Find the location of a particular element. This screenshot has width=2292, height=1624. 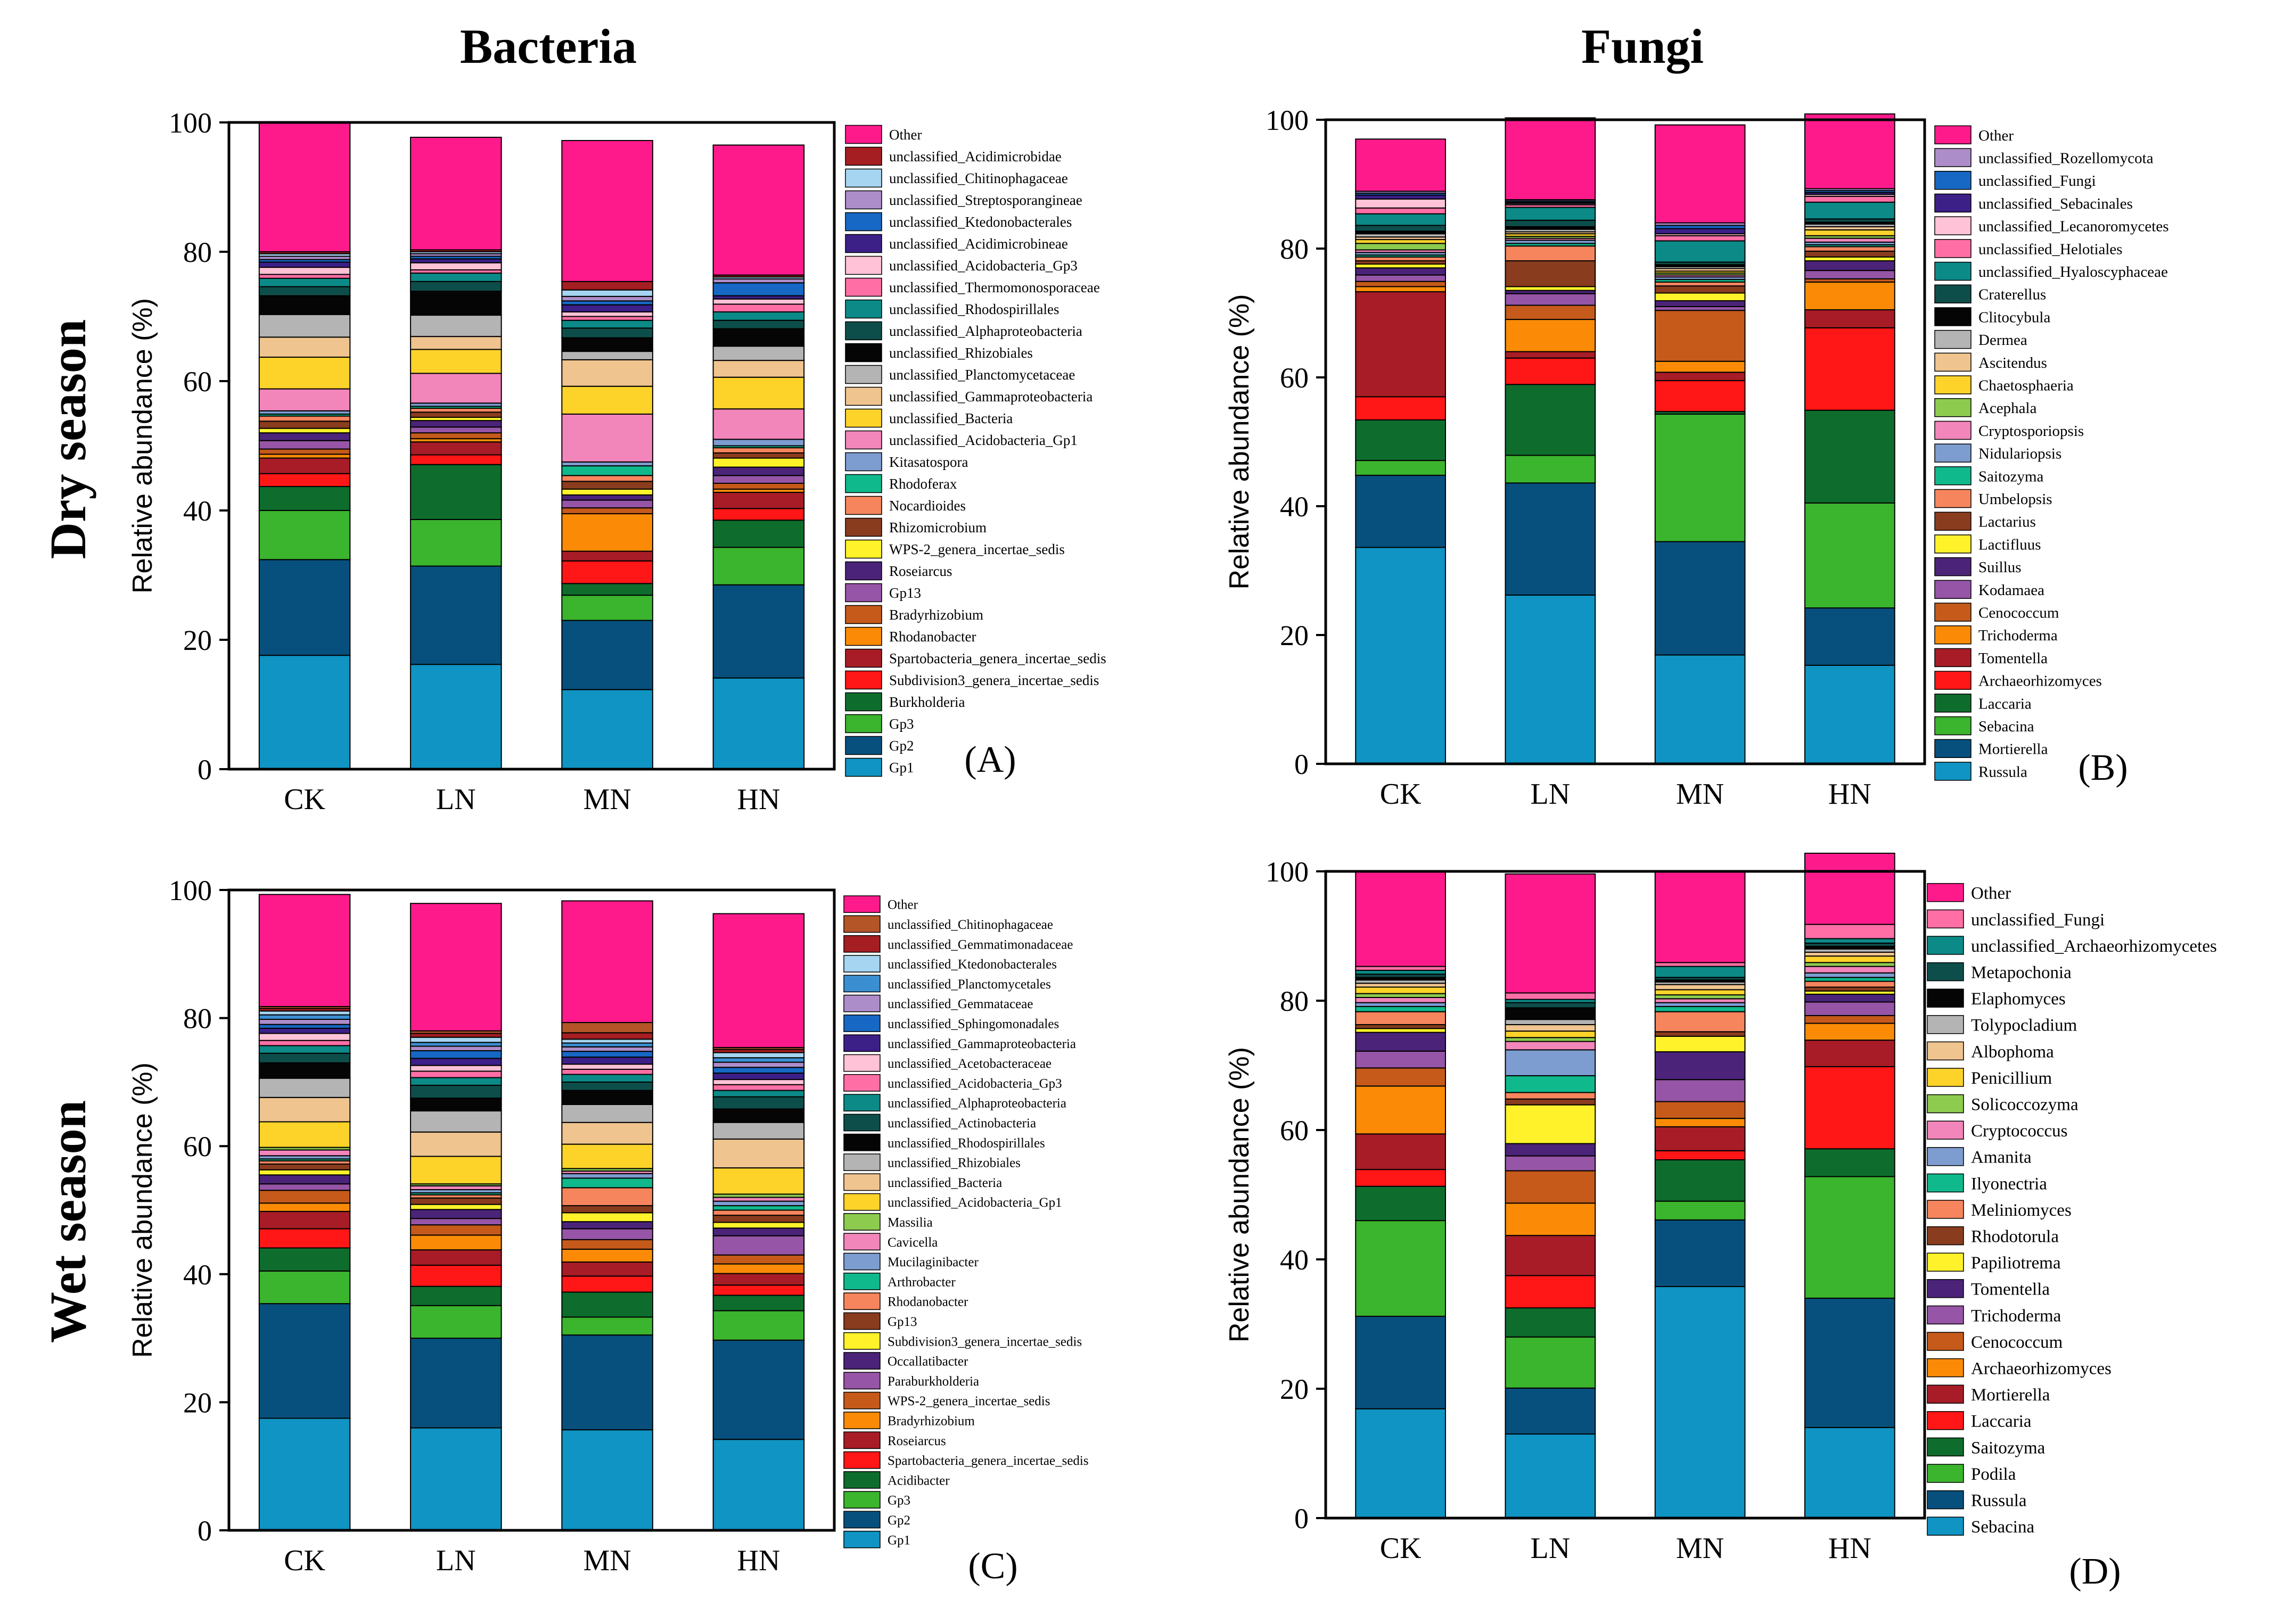

bar-segment-roseiarcus is located at coordinates (456, 424).